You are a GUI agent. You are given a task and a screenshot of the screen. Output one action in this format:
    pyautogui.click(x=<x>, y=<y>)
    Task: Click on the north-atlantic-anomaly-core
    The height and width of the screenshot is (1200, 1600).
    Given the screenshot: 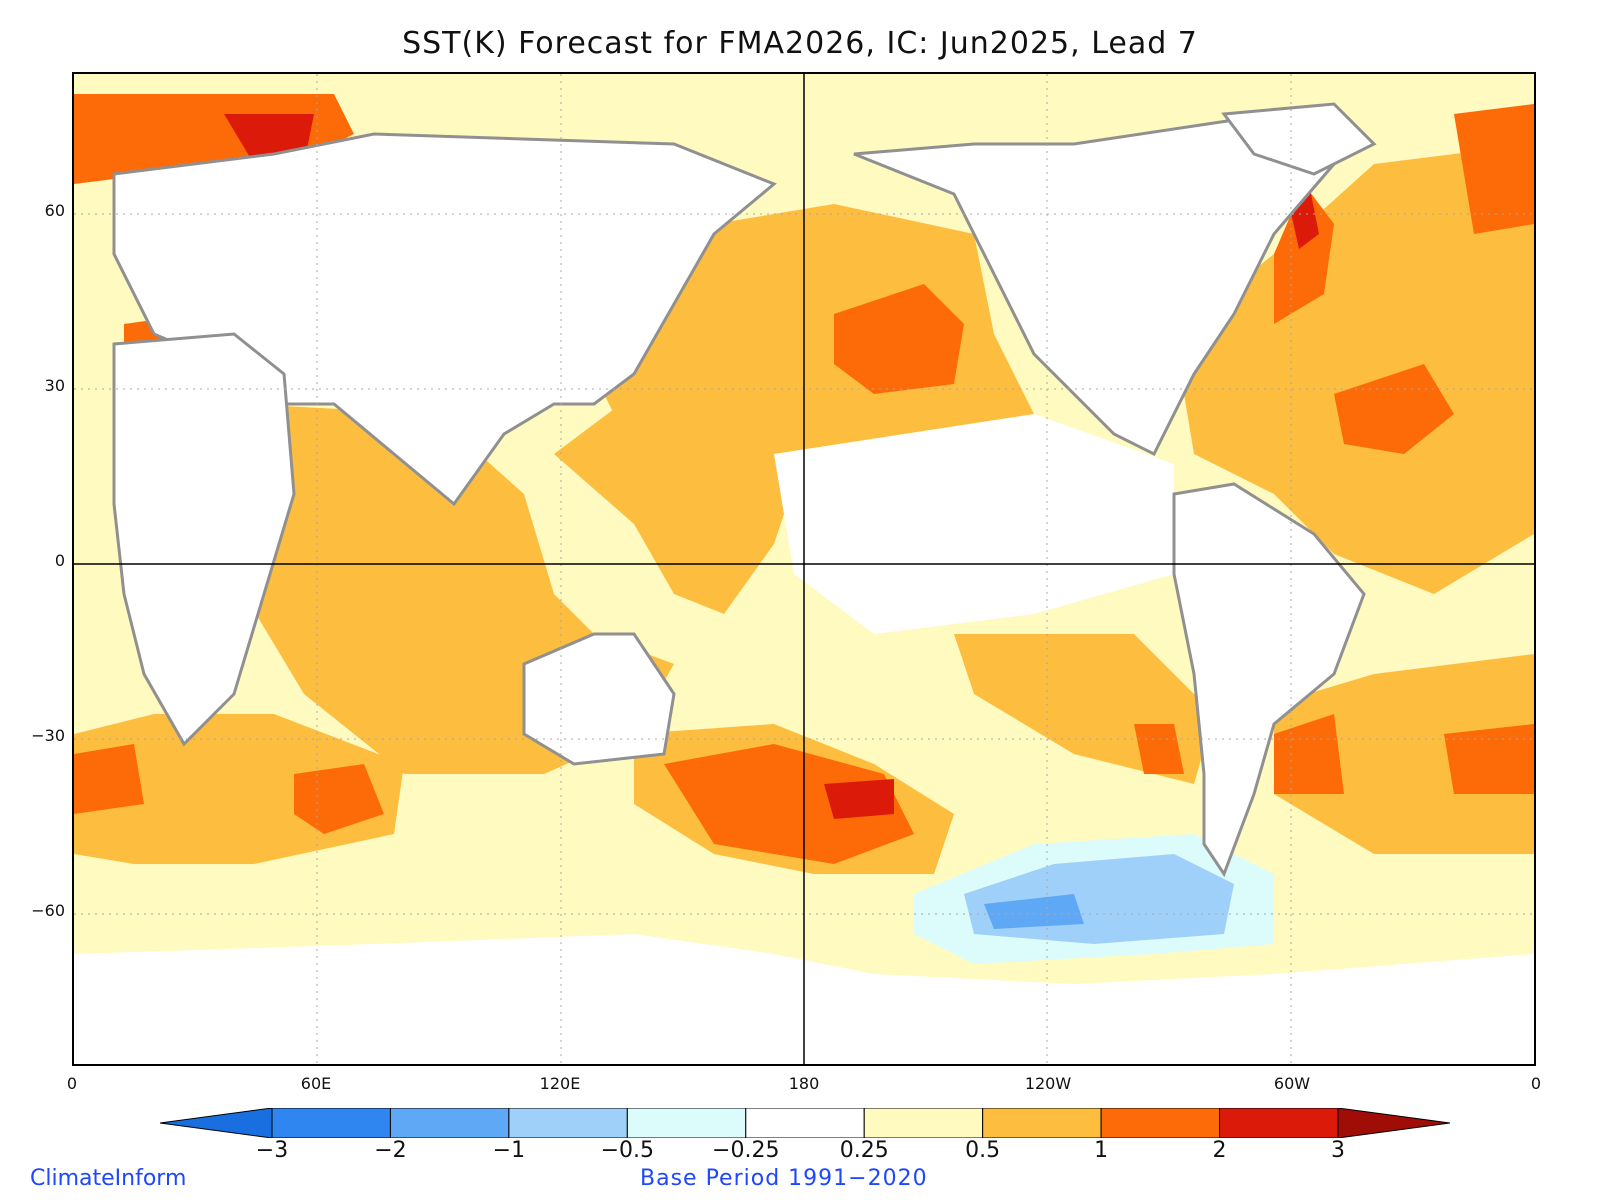 What is the action you would take?
    pyautogui.click(x=1394, y=409)
    